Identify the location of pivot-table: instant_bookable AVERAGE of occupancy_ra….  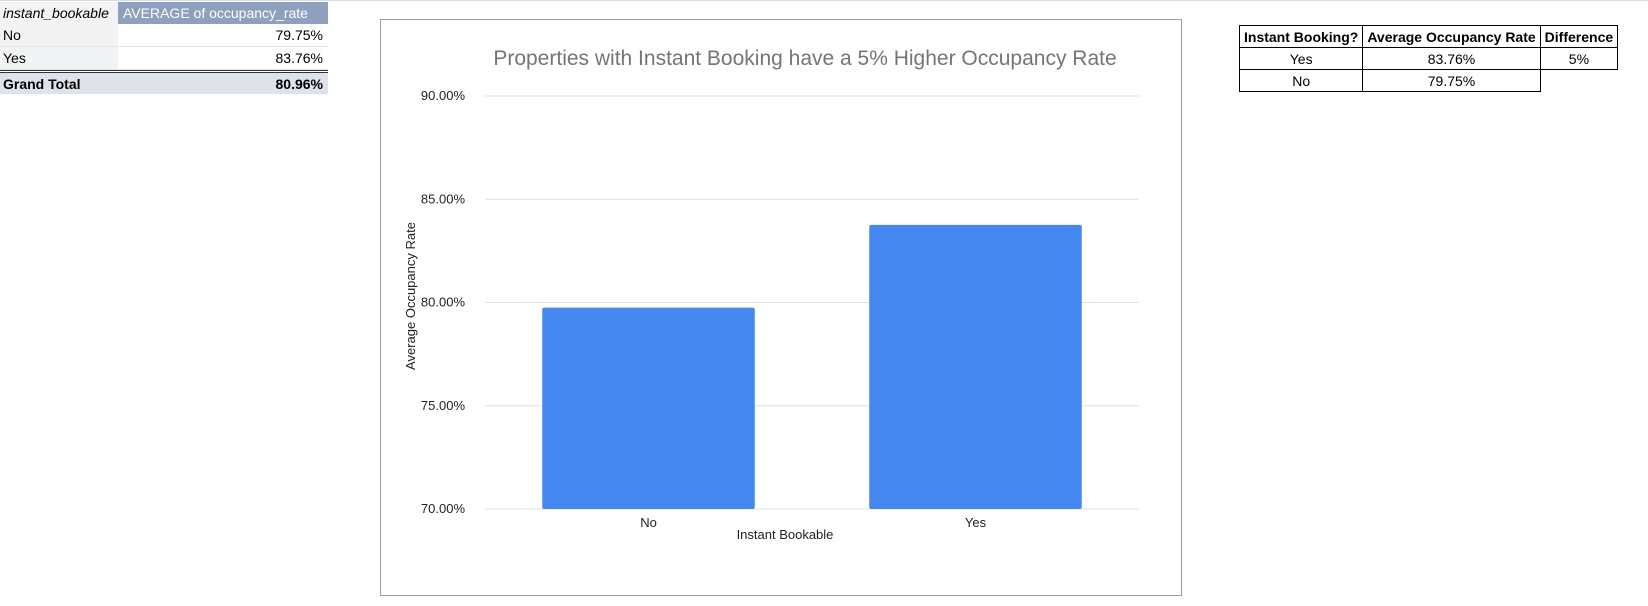
(164, 48).